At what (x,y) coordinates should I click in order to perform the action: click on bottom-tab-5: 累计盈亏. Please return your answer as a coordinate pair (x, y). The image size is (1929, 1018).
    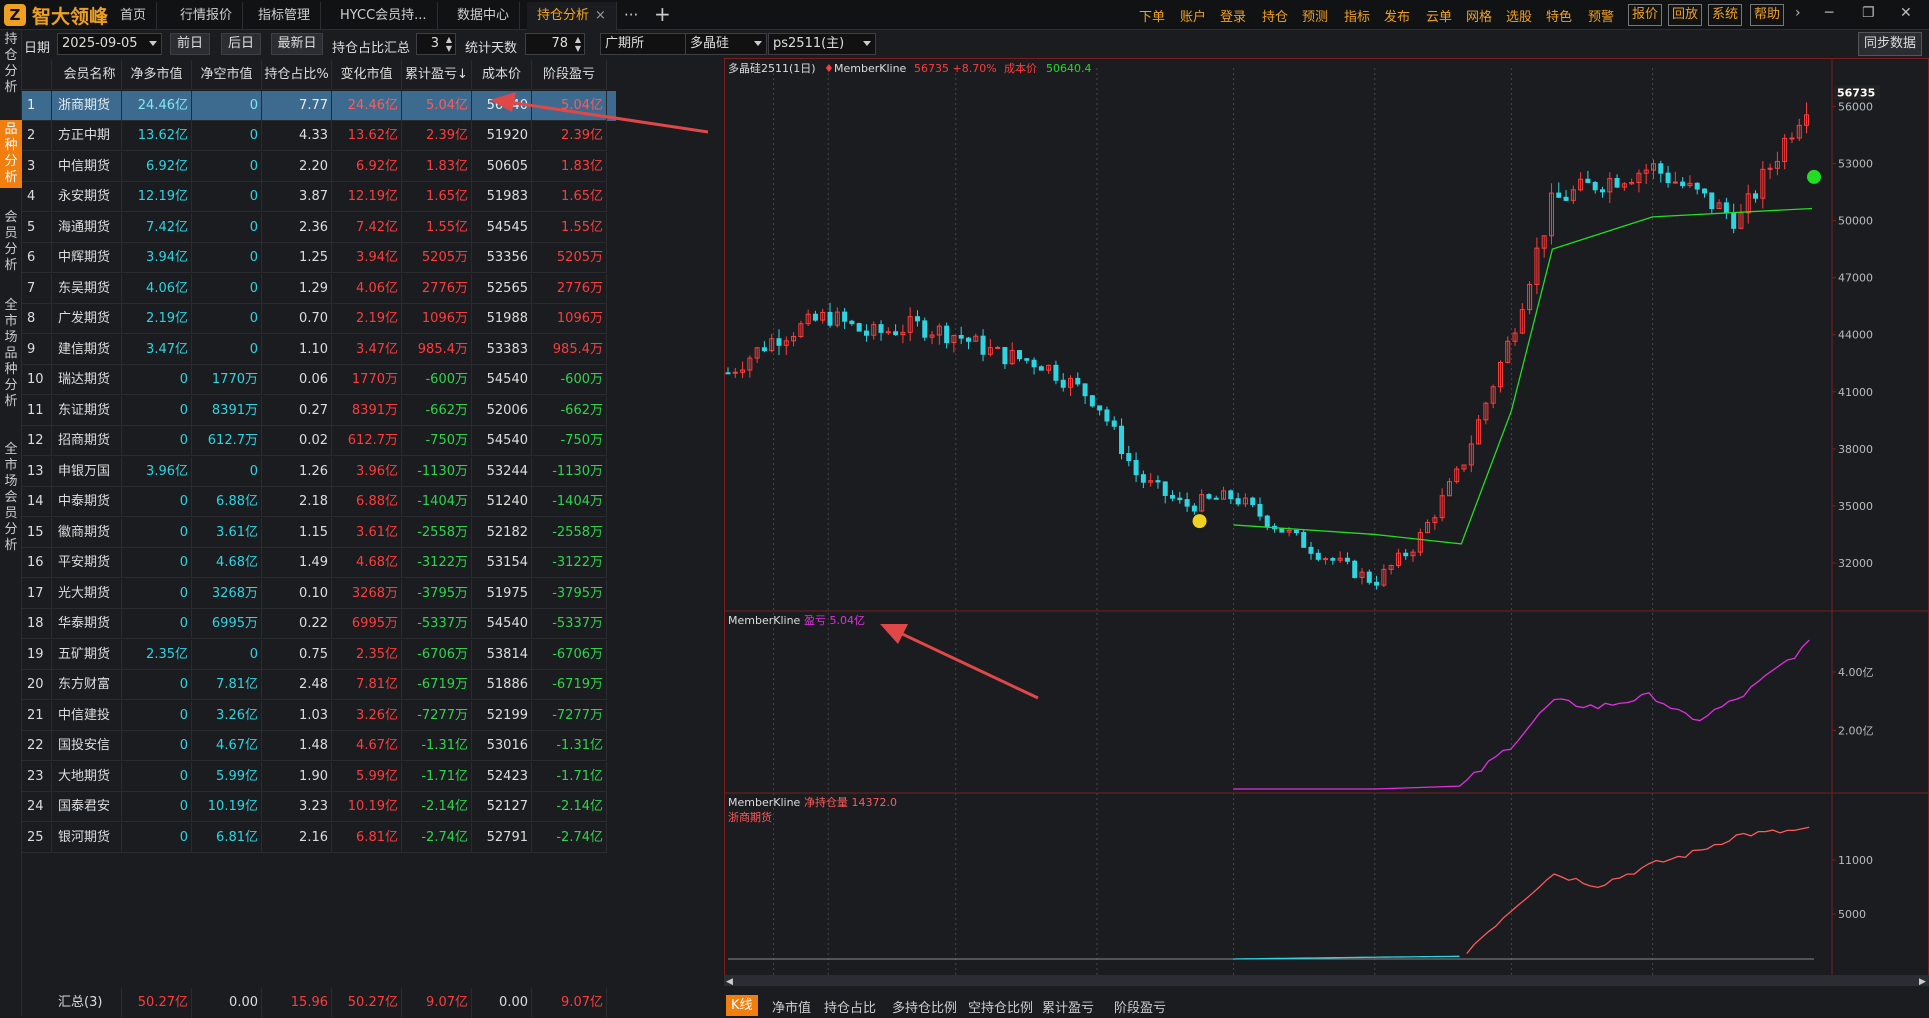
    Looking at the image, I should click on (1068, 1008).